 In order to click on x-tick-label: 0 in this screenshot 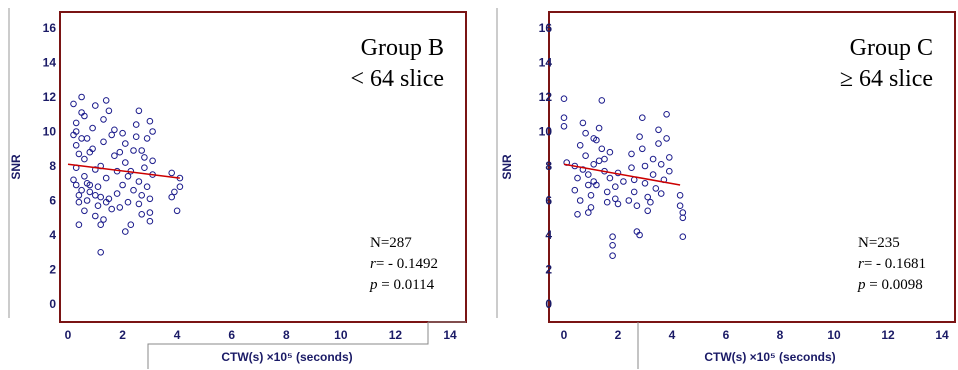, I will do `click(564, 335)`.